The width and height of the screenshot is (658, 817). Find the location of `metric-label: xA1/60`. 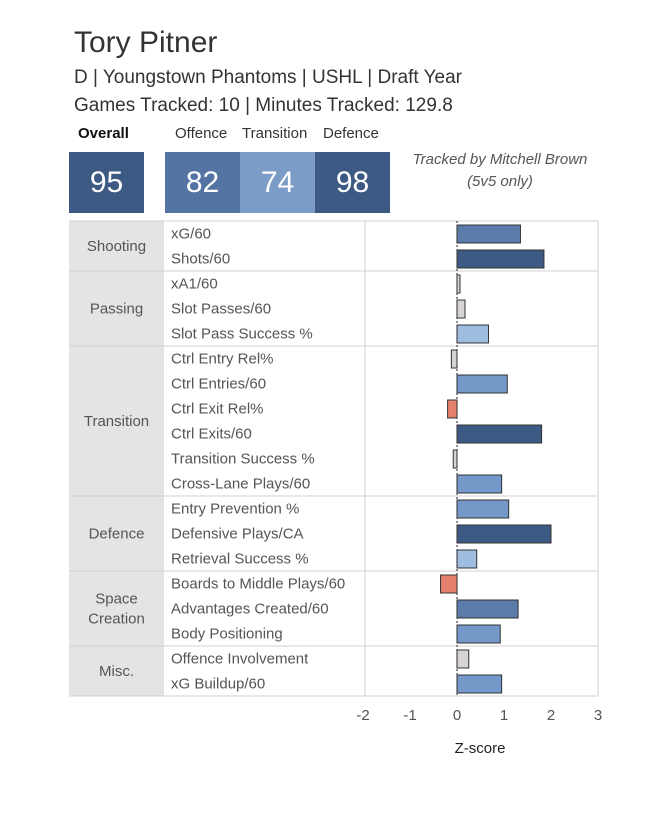

metric-label: xA1/60 is located at coordinates (194, 284).